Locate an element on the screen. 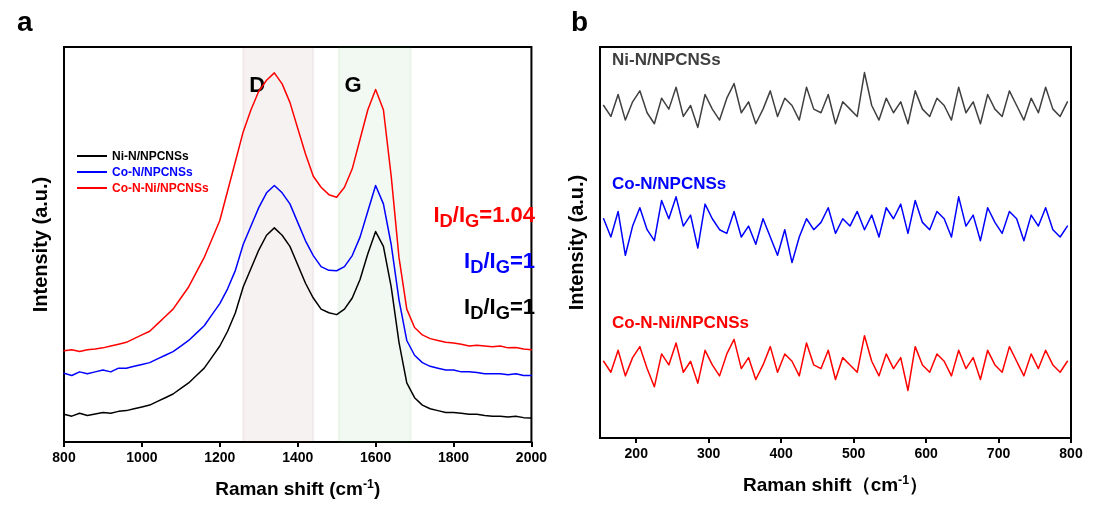 This screenshot has width=1097, height=513. x-tick-label: 2000 is located at coordinates (531, 457).